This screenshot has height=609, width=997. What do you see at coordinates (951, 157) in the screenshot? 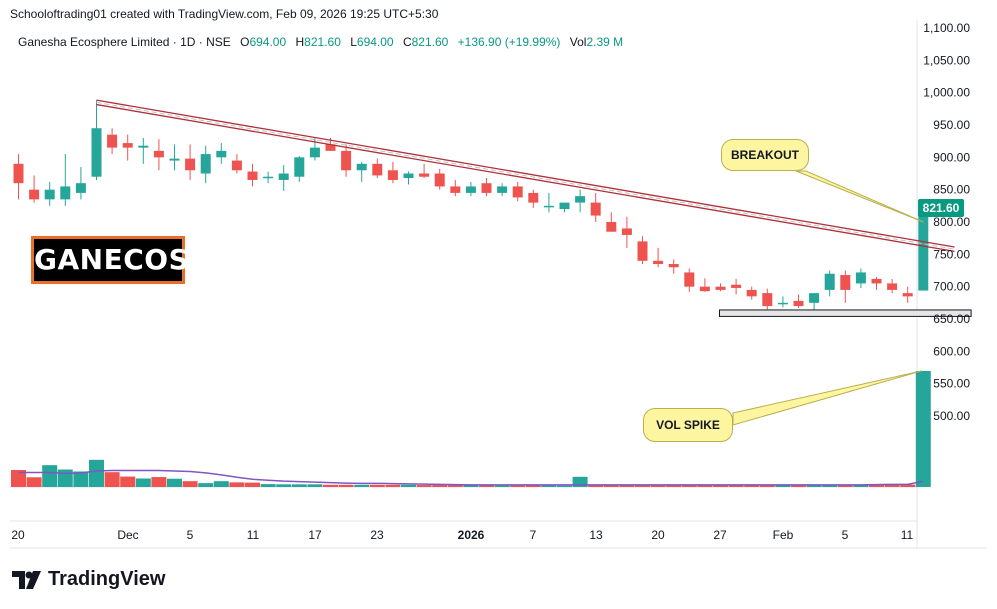
I see `price-tick-label: 900.00` at bounding box center [951, 157].